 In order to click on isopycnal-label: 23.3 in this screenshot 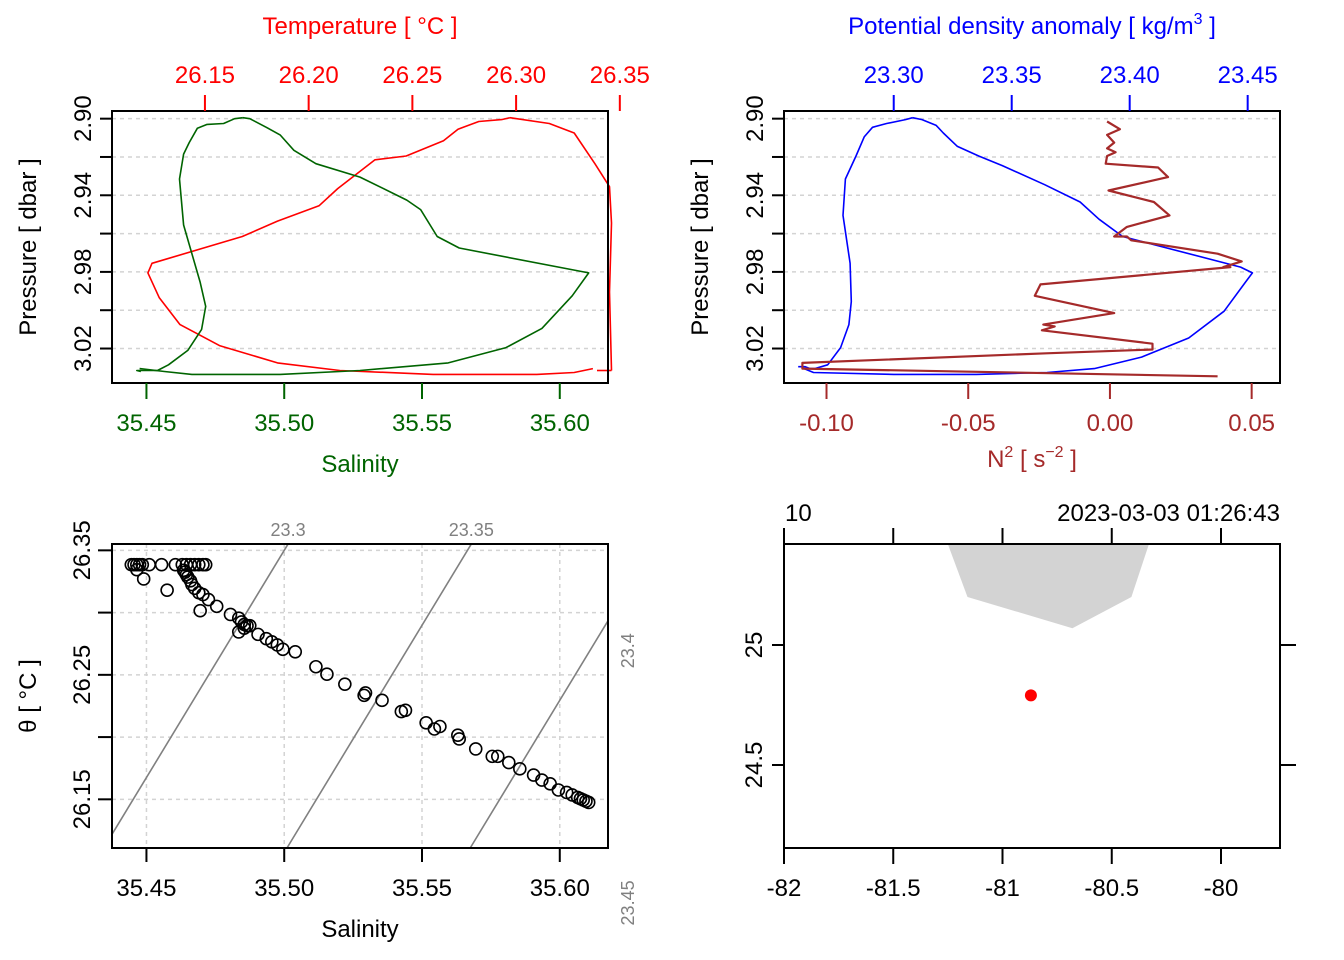, I will do `click(288, 530)`.